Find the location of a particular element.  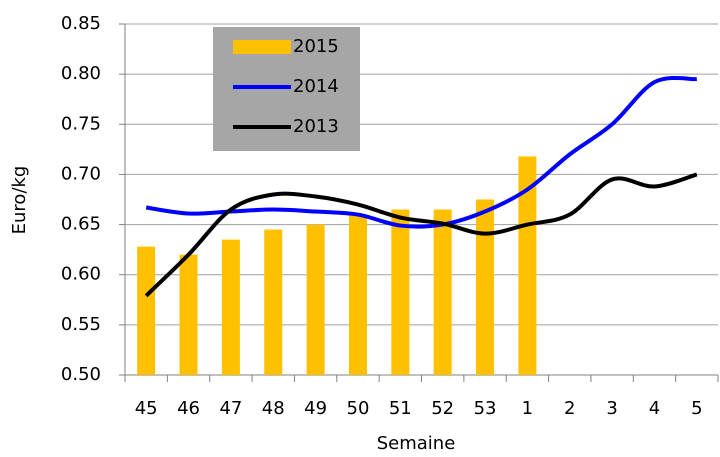

x-tick-label: 49 is located at coordinates (315, 408).